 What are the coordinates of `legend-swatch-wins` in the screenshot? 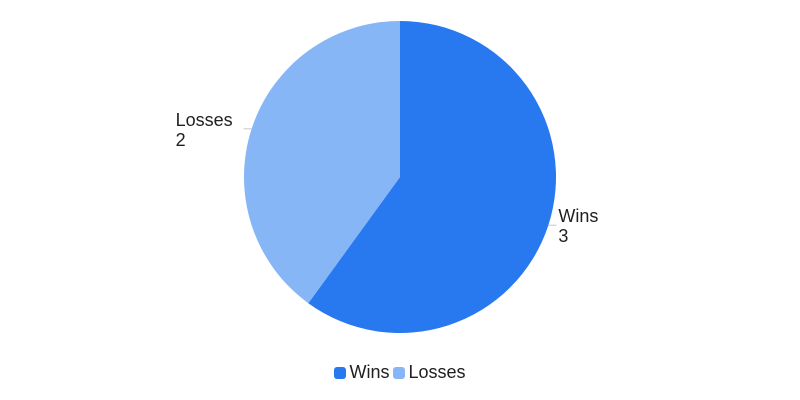 It's located at (340, 372).